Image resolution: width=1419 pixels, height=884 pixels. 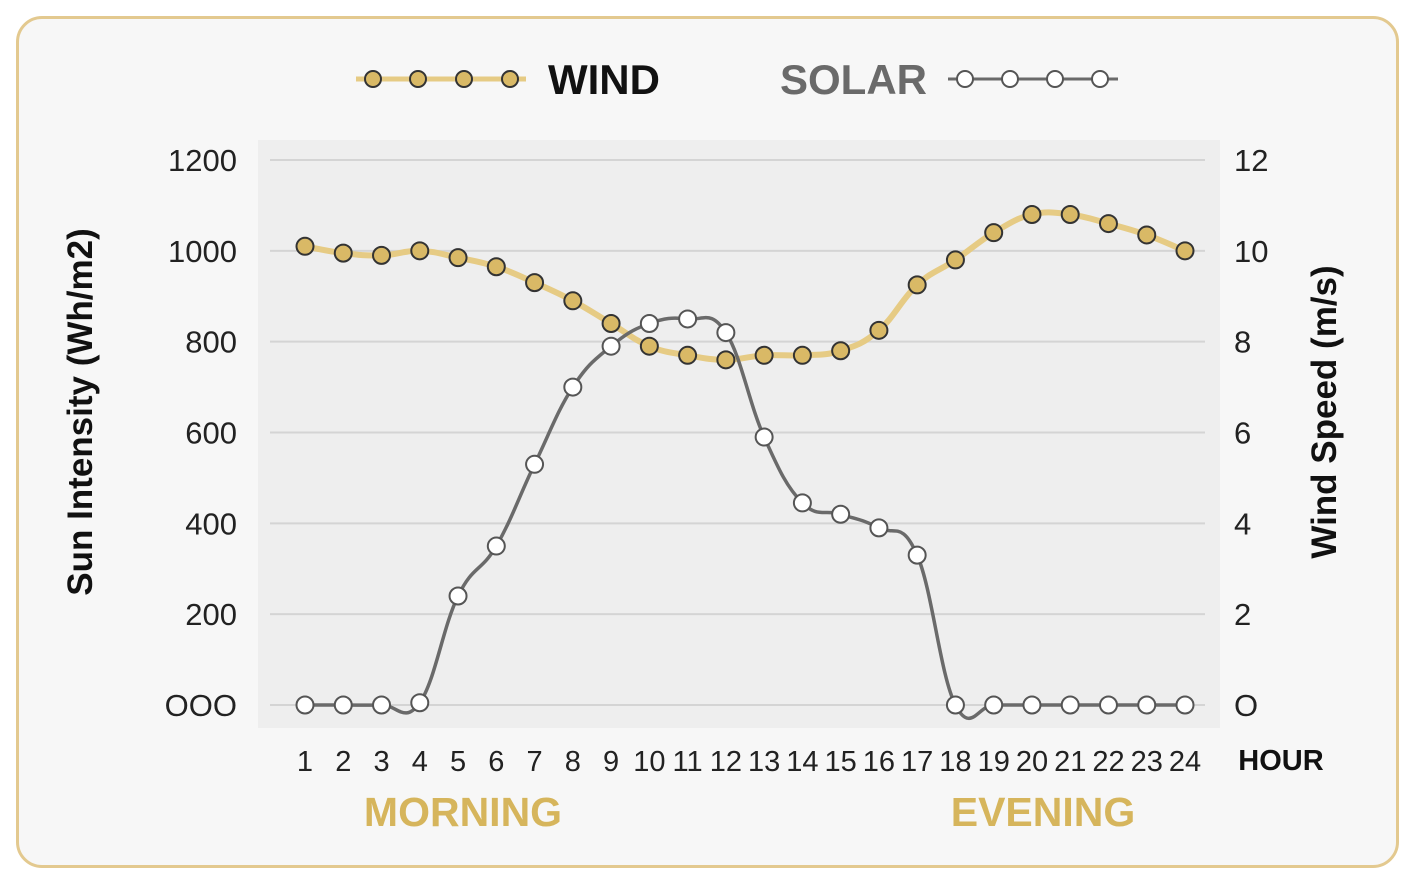 I want to click on x-tick-label: 5, so click(x=458, y=762).